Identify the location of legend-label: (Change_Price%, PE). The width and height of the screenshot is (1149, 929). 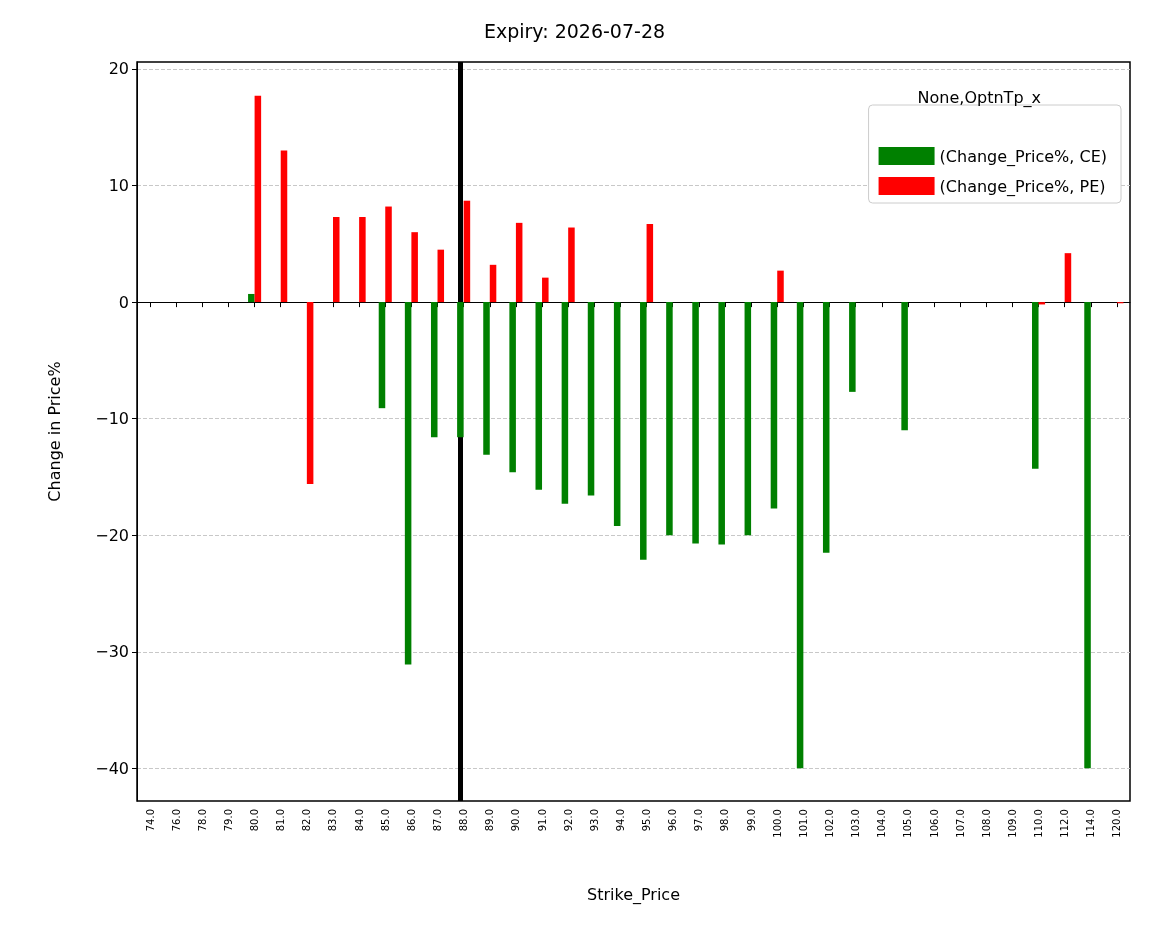
(1022, 186).